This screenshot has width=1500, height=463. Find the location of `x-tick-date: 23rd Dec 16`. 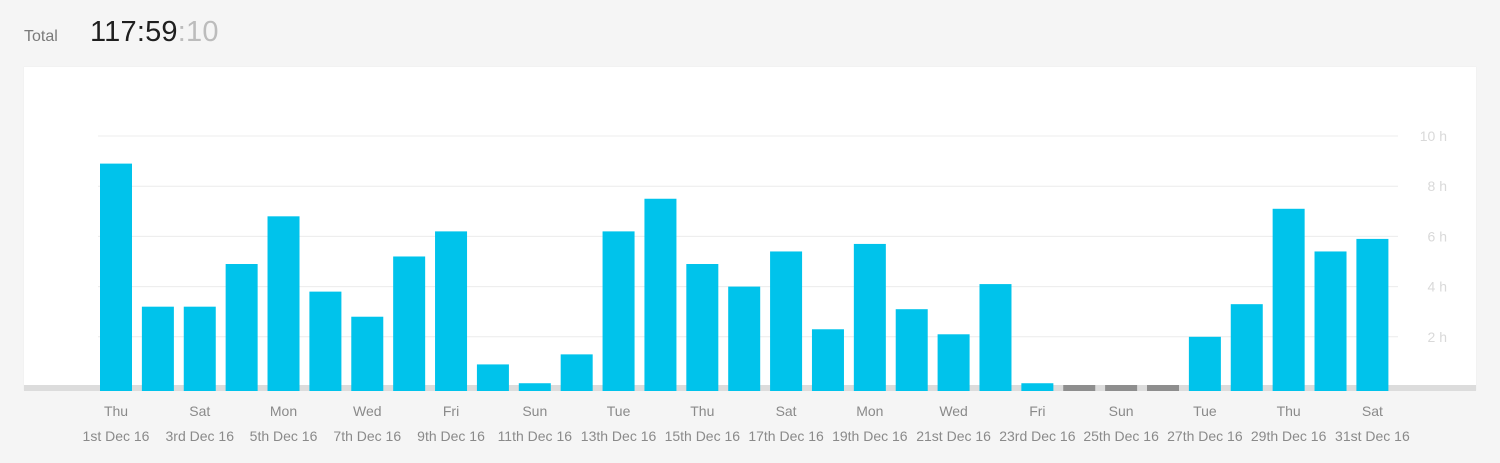

x-tick-date: 23rd Dec 16 is located at coordinates (1037, 436).